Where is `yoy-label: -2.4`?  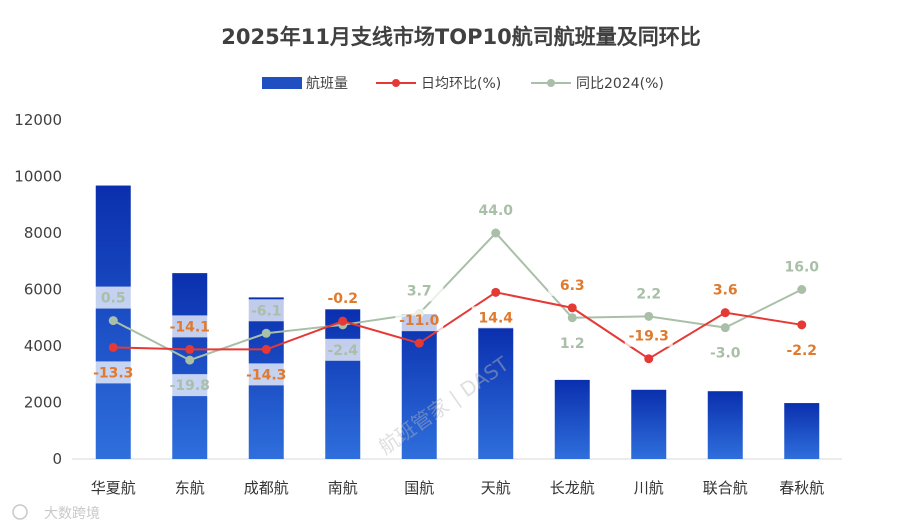 yoy-label: -2.4 is located at coordinates (342, 351).